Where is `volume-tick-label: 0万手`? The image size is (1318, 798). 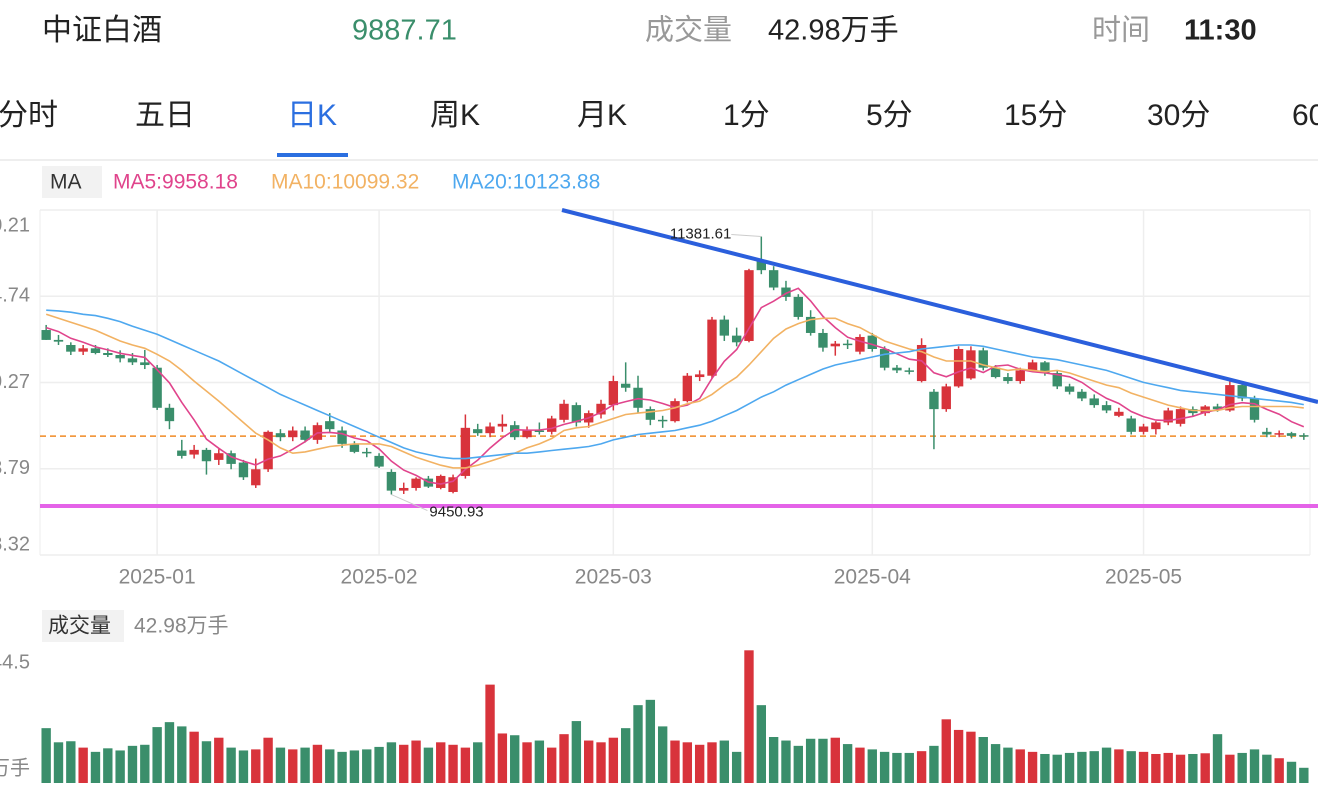
volume-tick-label: 0万手 is located at coordinates (15, 767).